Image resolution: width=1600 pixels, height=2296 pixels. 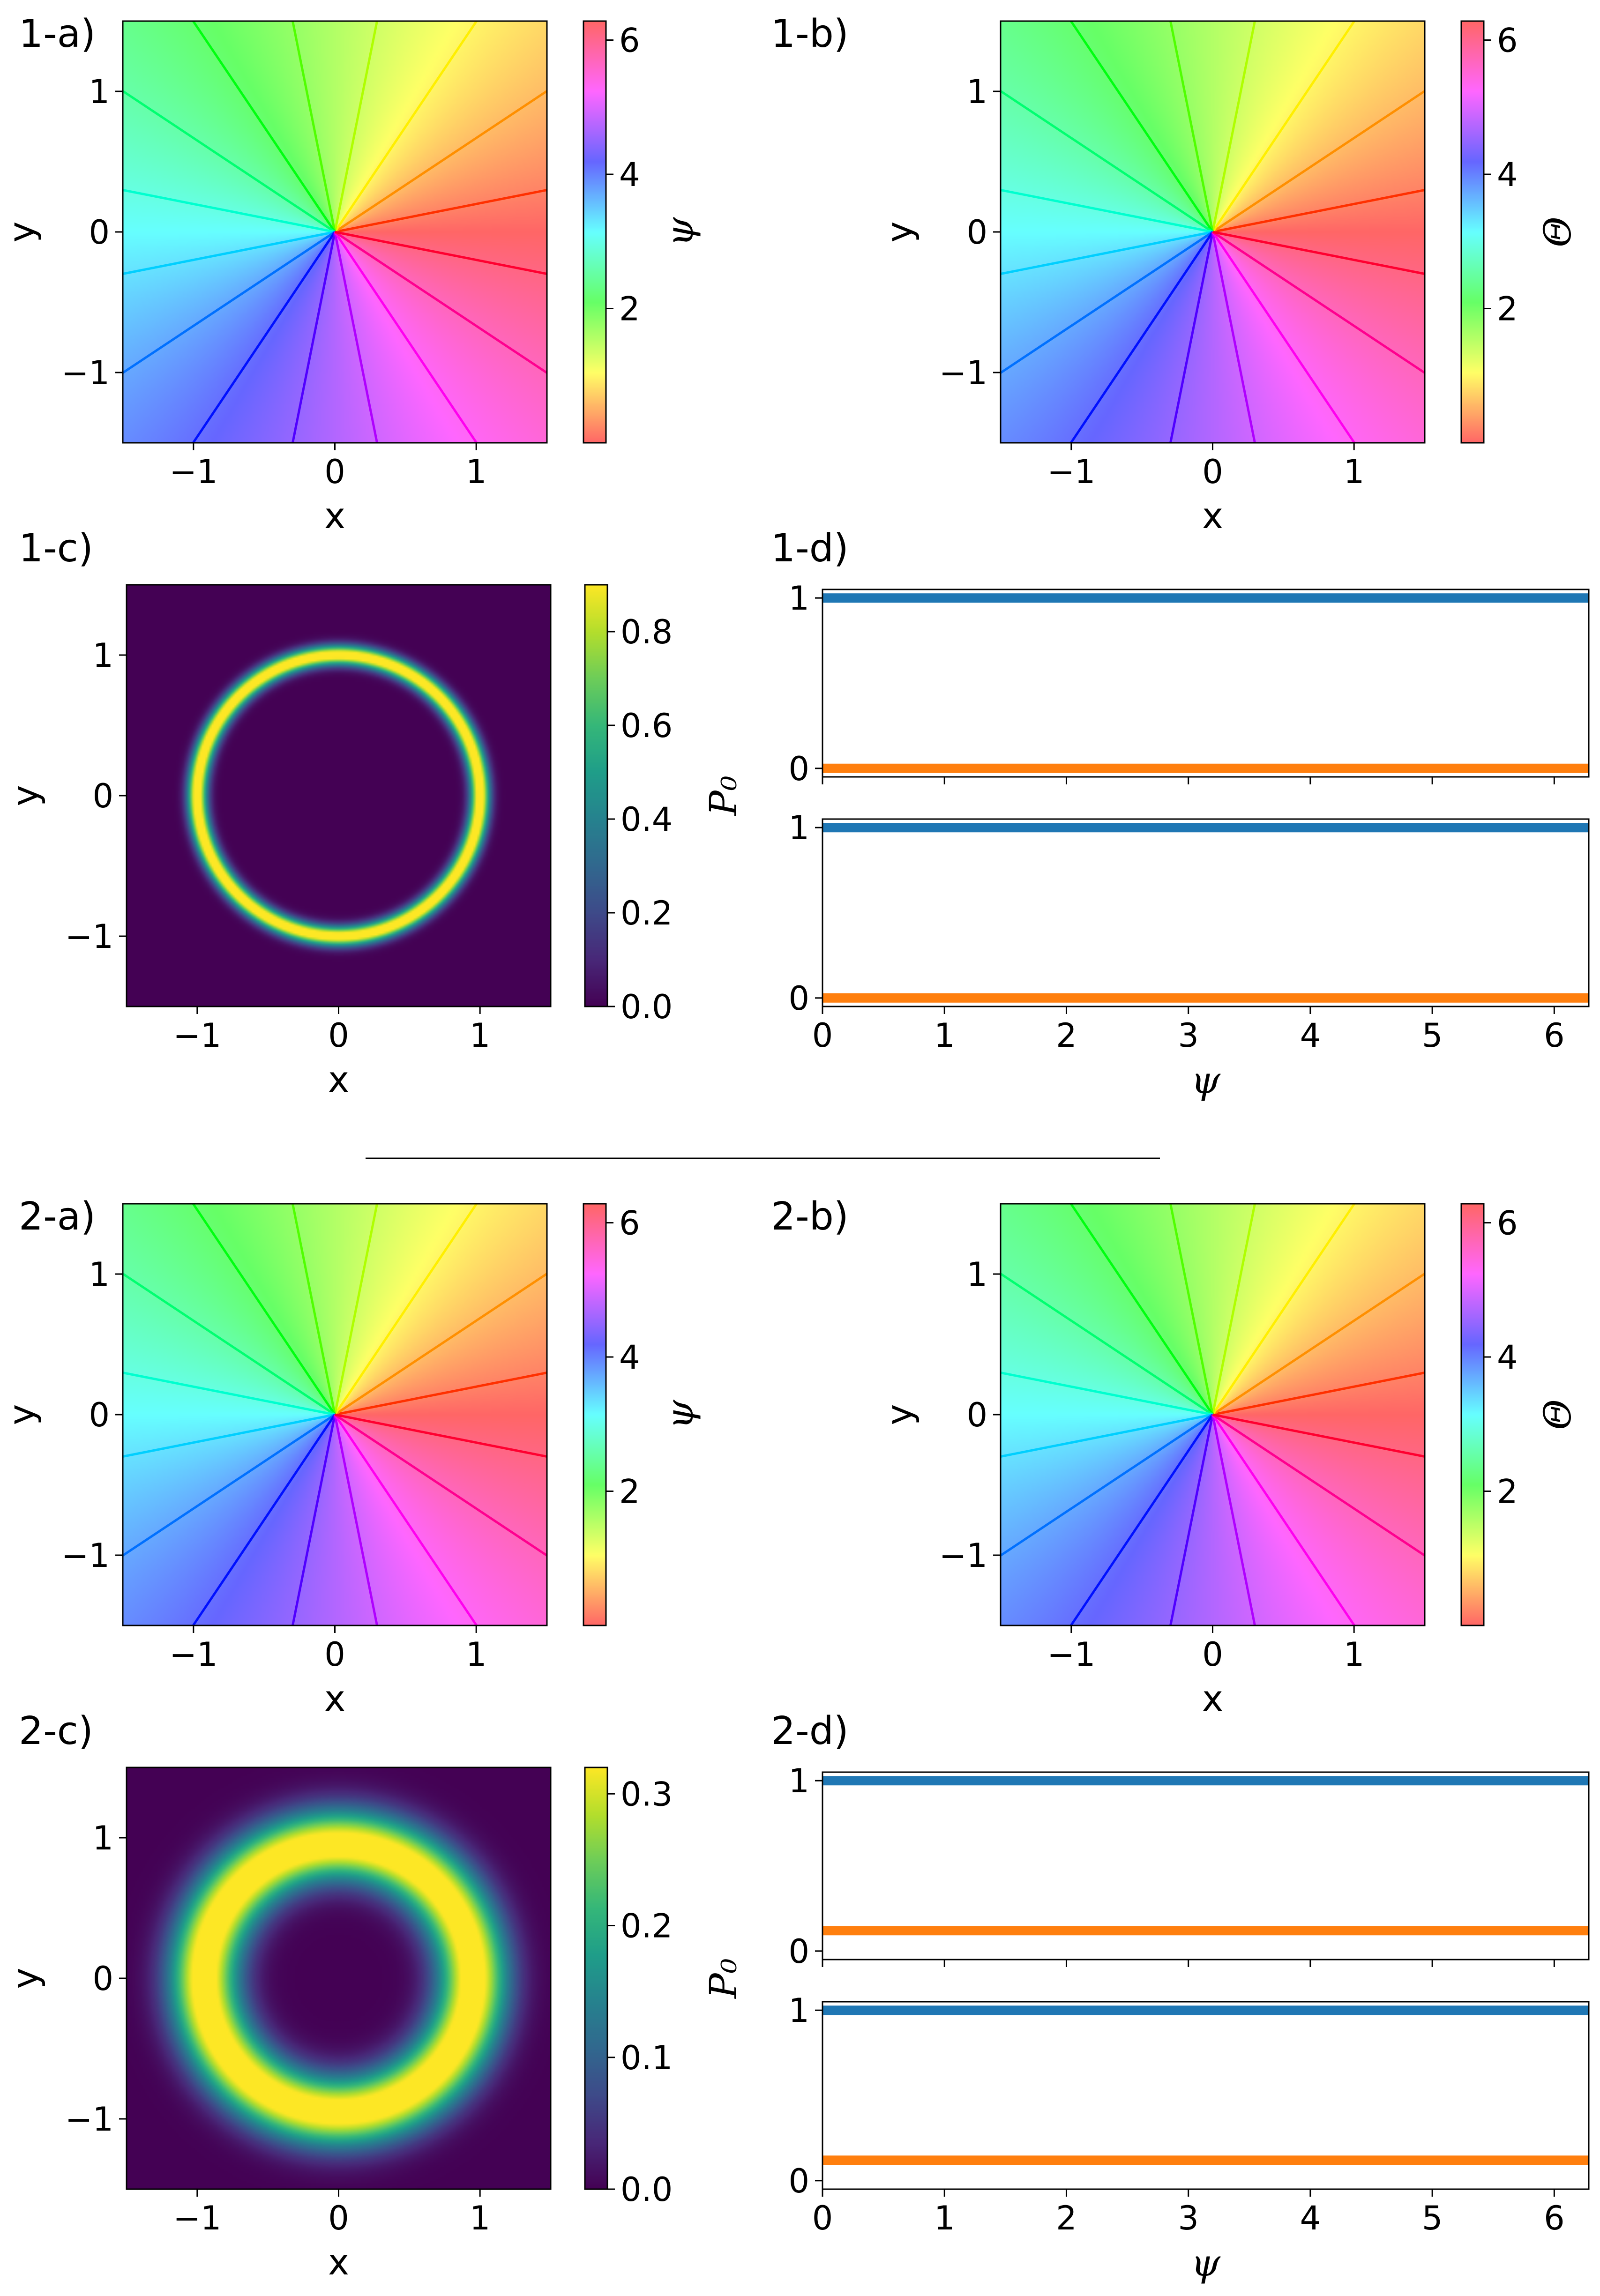 What do you see at coordinates (1066, 2218) in the screenshot?
I see `x-tick-label: 2` at bounding box center [1066, 2218].